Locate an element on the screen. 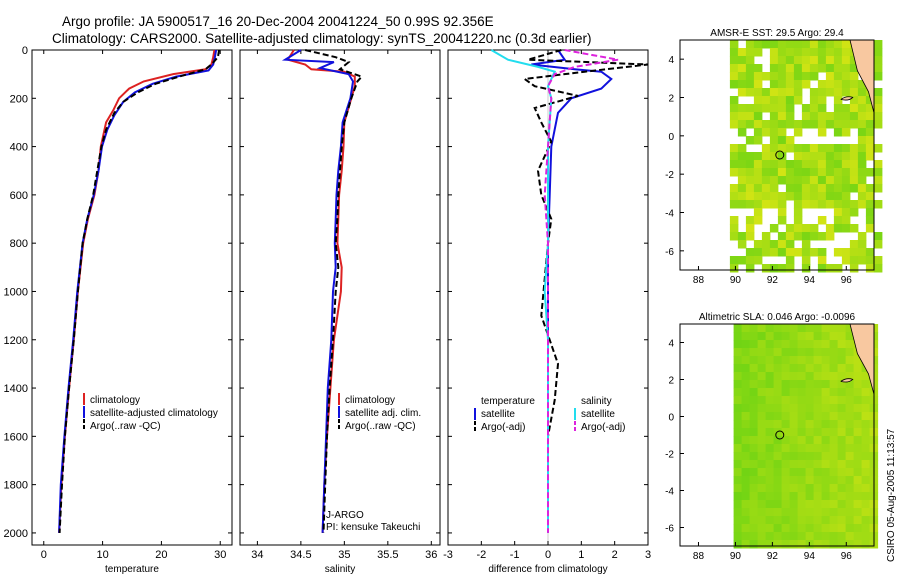 The height and width of the screenshot is (580, 900). x-tick-label: 2 is located at coordinates (615, 555).